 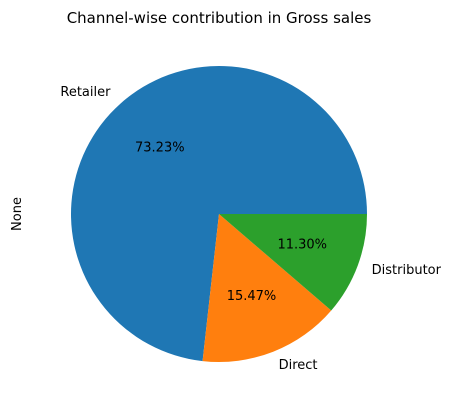 What do you see at coordinates (160, 147) in the screenshot?
I see `percent-label-retailer: 73.23%` at bounding box center [160, 147].